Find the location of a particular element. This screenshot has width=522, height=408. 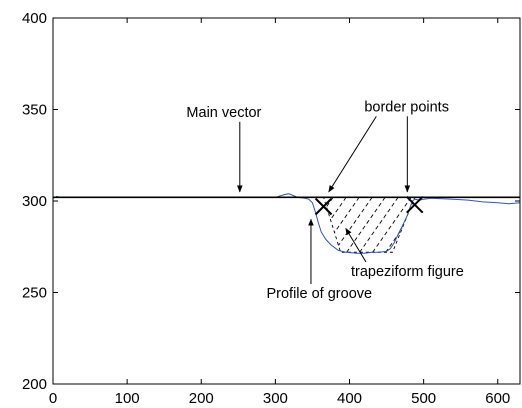

profile-line is located at coordinates (286, 223).